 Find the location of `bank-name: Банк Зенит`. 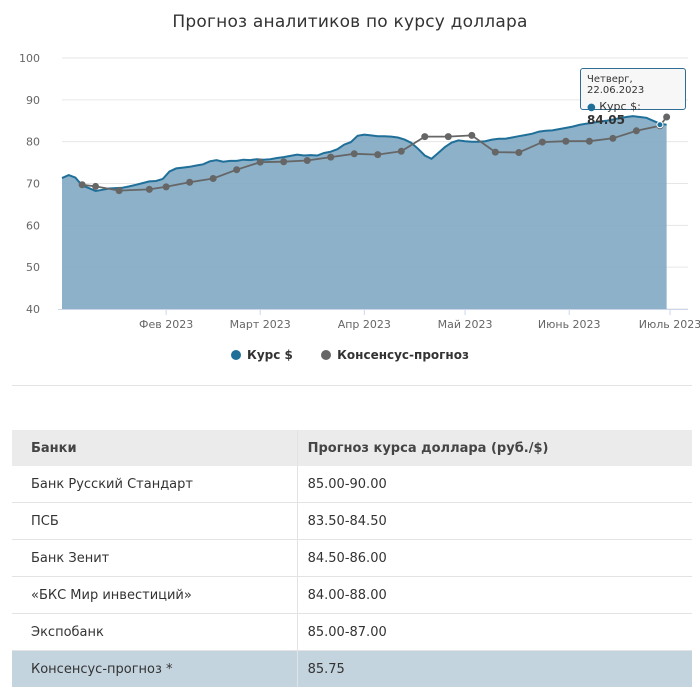

bank-name: Банк Зенит is located at coordinates (155, 558).